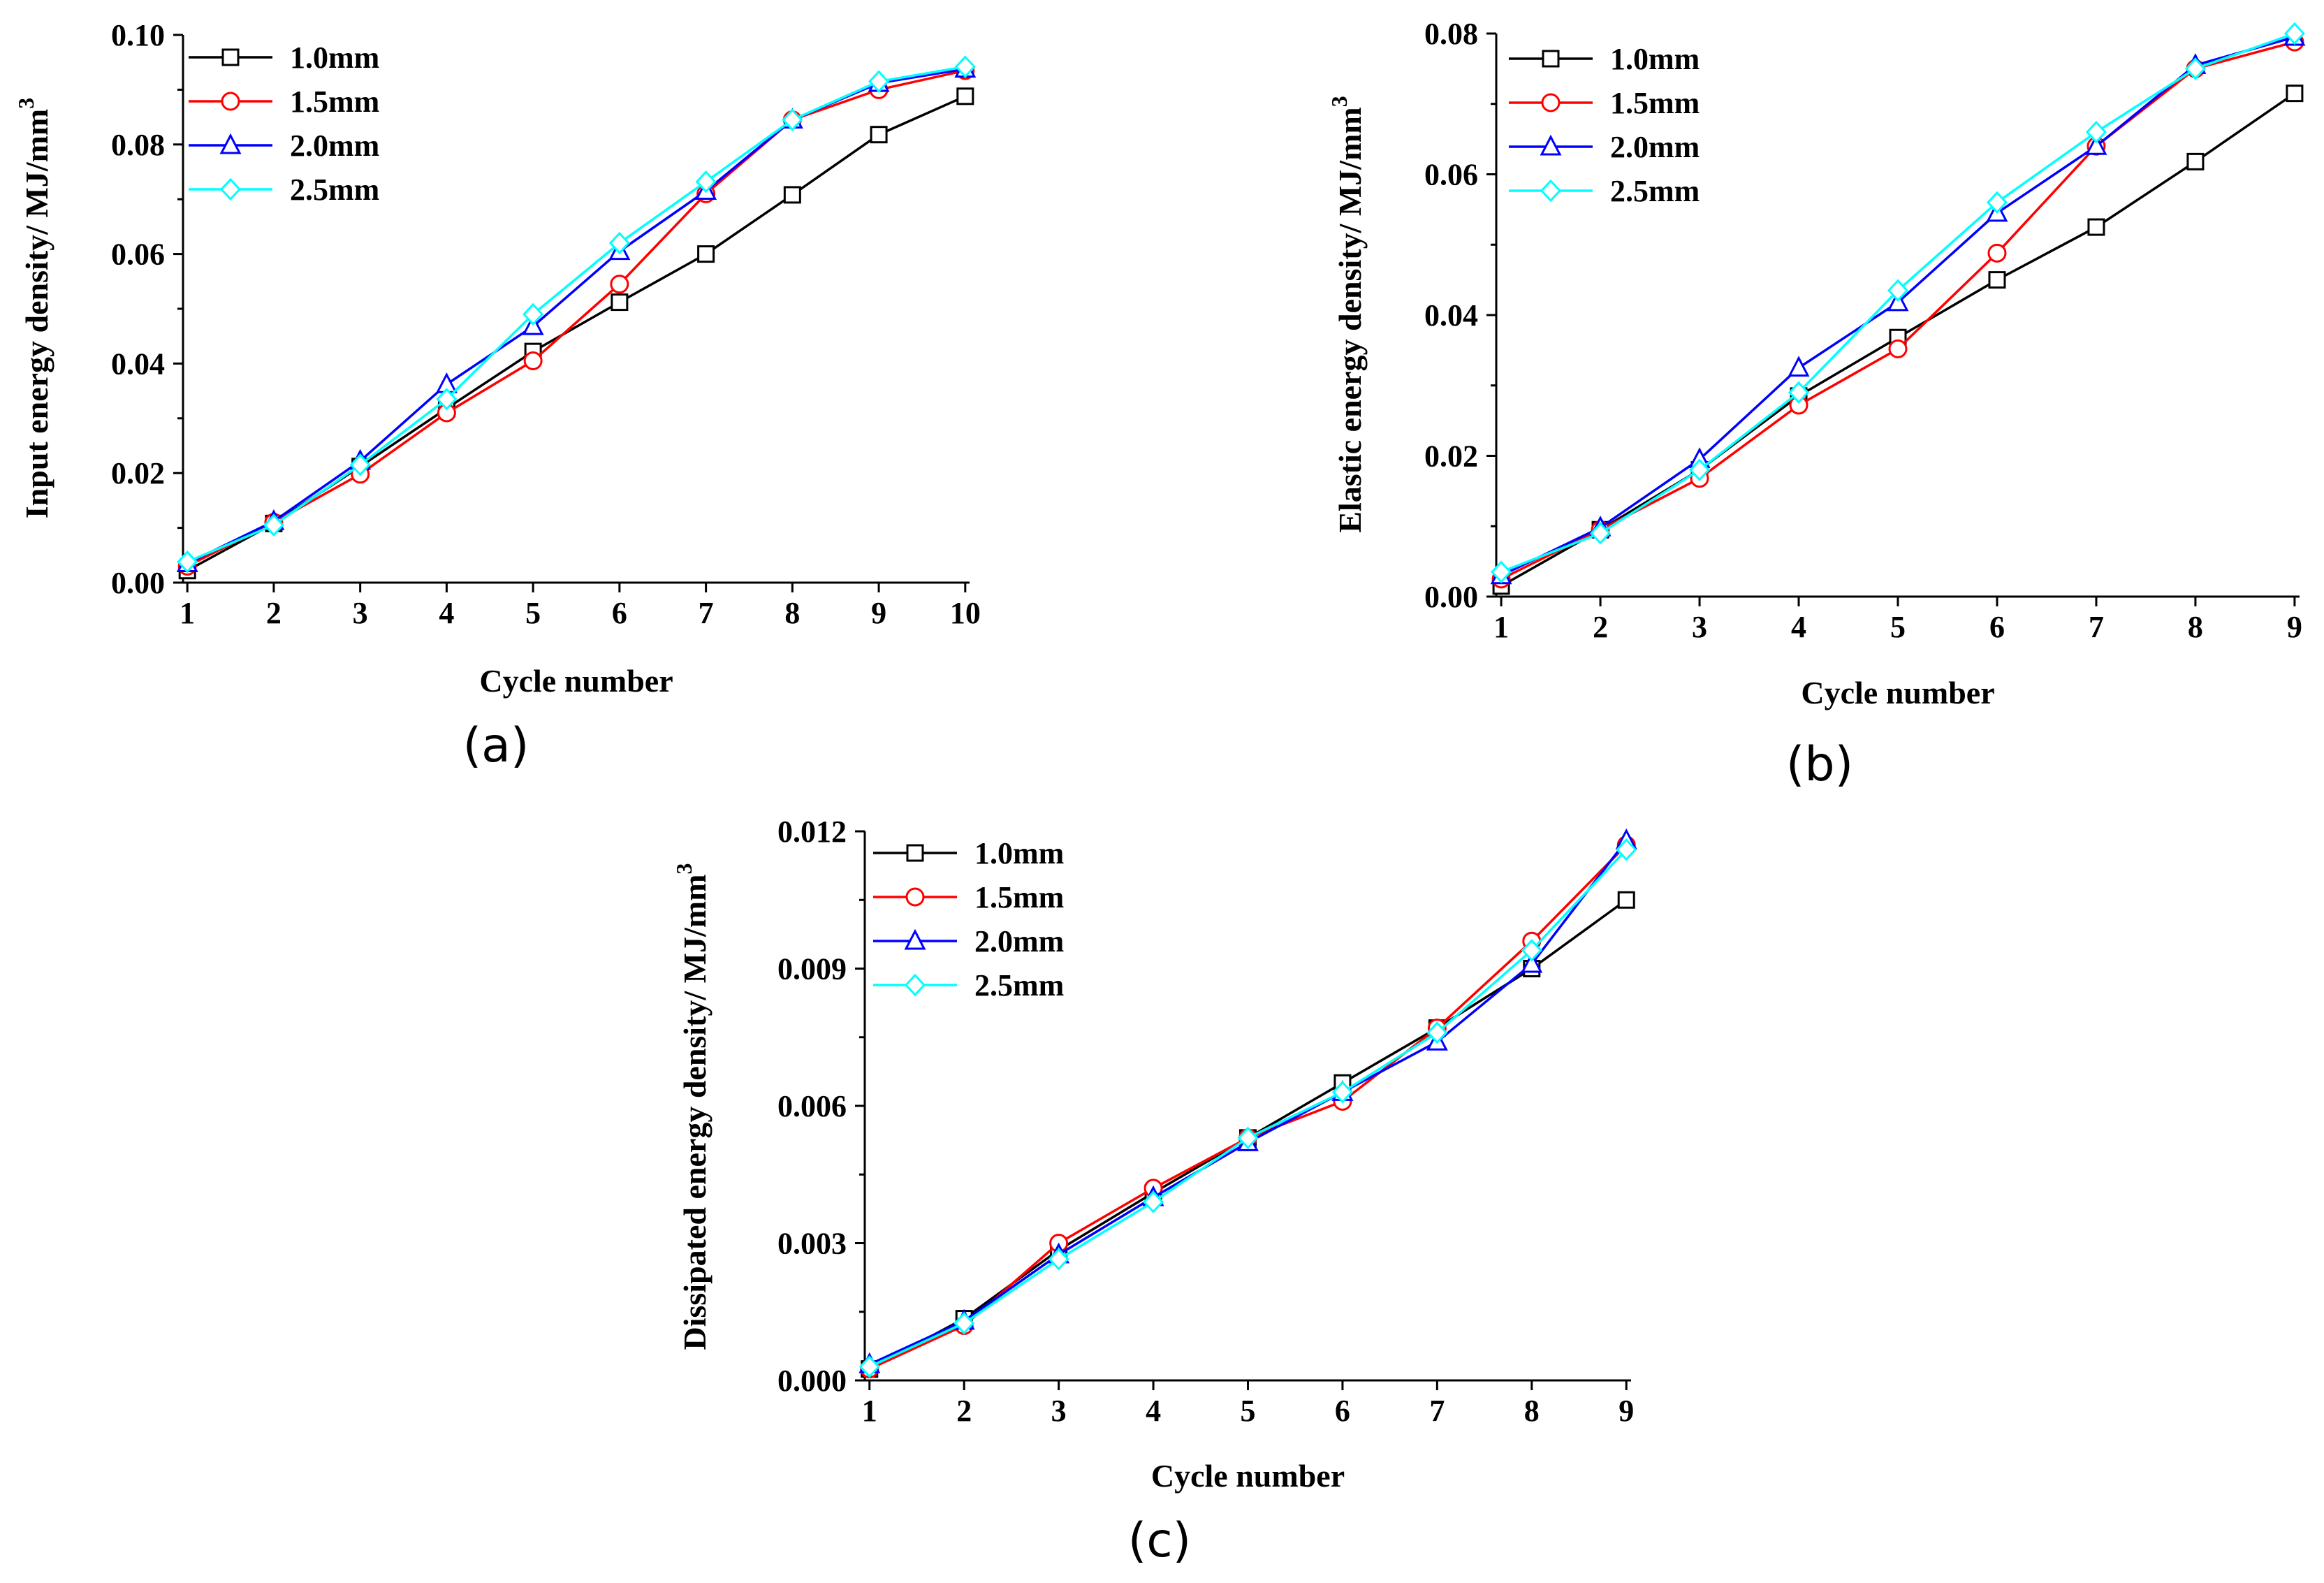 The image size is (2324, 1583). Describe the element at coordinates (812, 969) in the screenshot. I see `y-tick-label: 0.009` at that location.